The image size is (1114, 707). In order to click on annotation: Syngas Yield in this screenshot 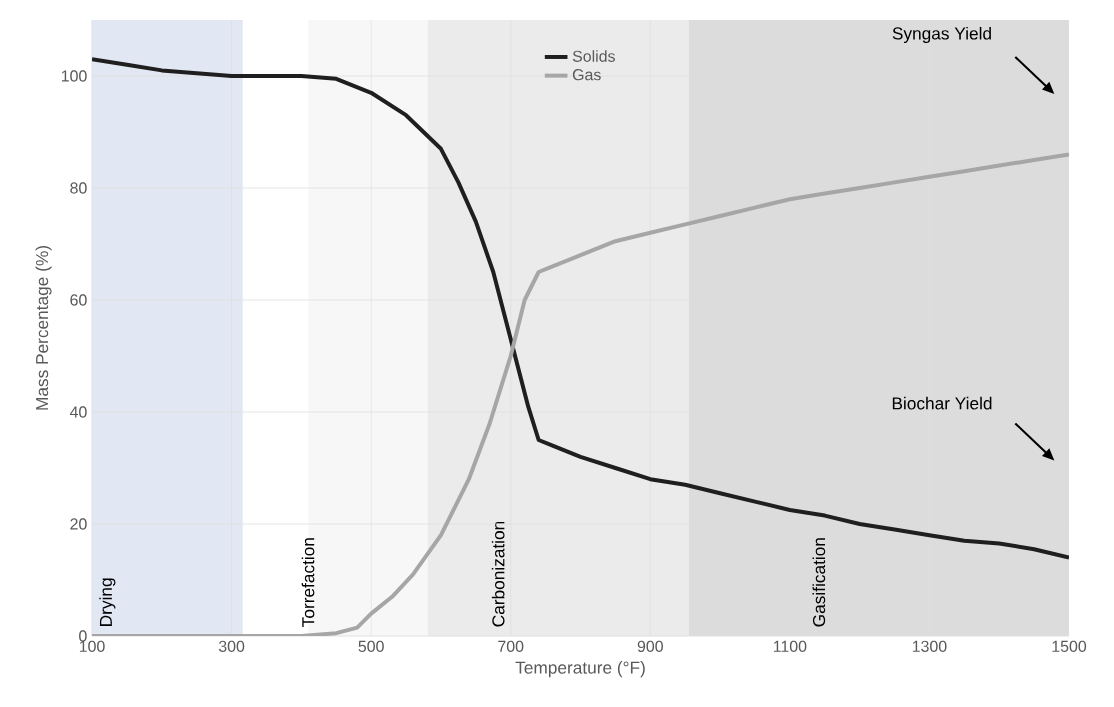, I will do `click(941, 35)`.